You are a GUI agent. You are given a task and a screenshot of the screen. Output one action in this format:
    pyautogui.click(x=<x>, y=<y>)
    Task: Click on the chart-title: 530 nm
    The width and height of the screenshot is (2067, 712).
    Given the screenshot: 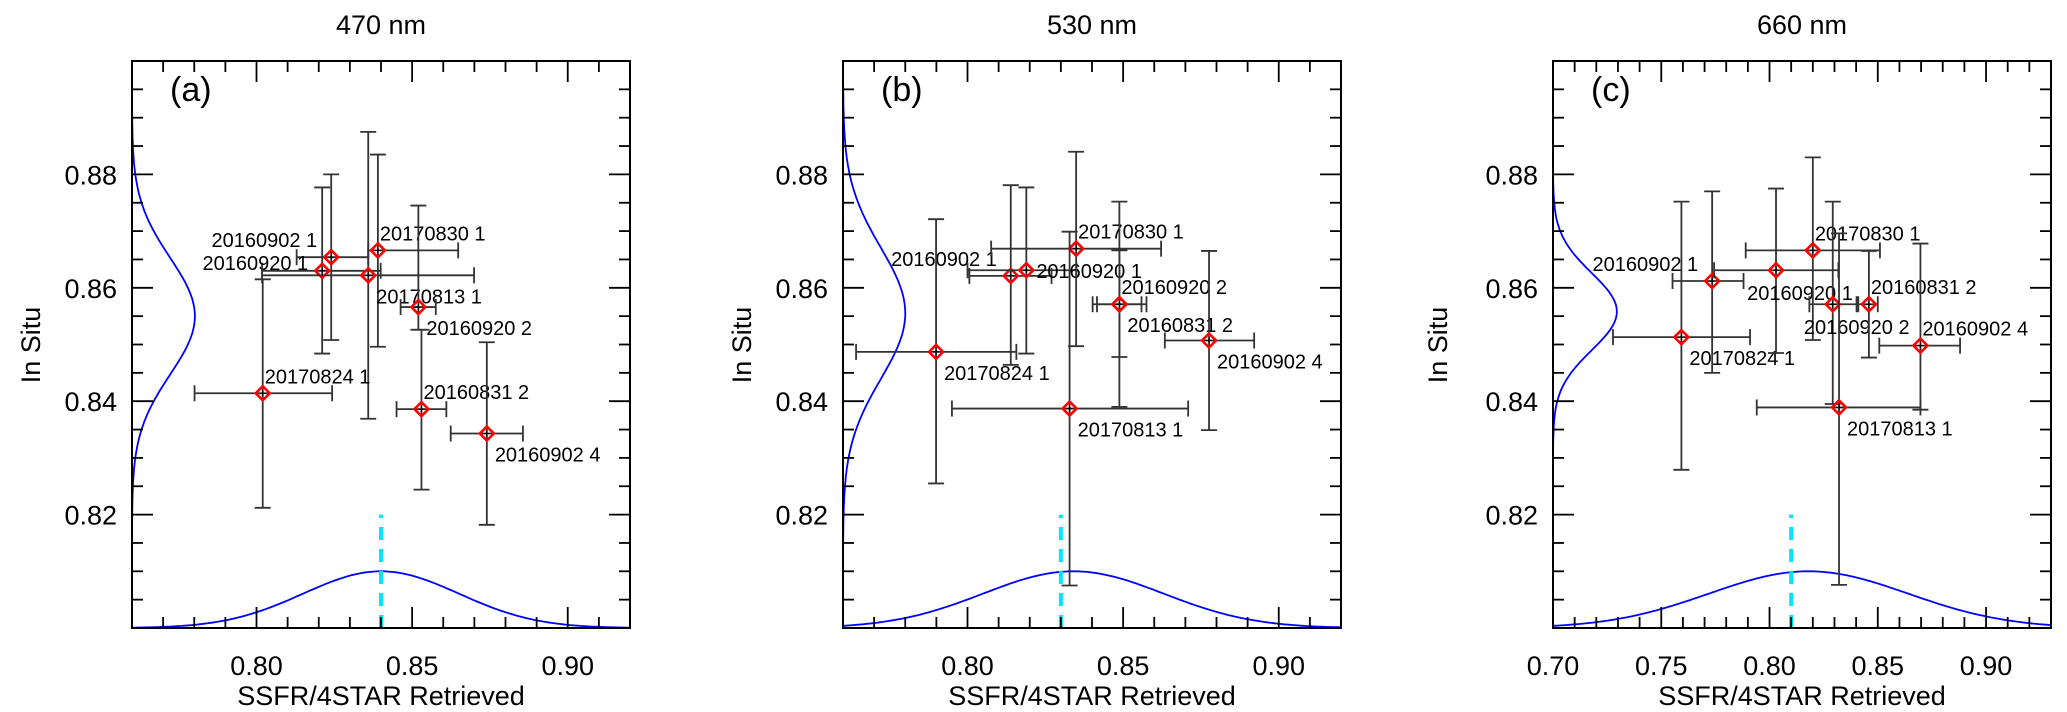 What is the action you would take?
    pyautogui.click(x=1092, y=25)
    